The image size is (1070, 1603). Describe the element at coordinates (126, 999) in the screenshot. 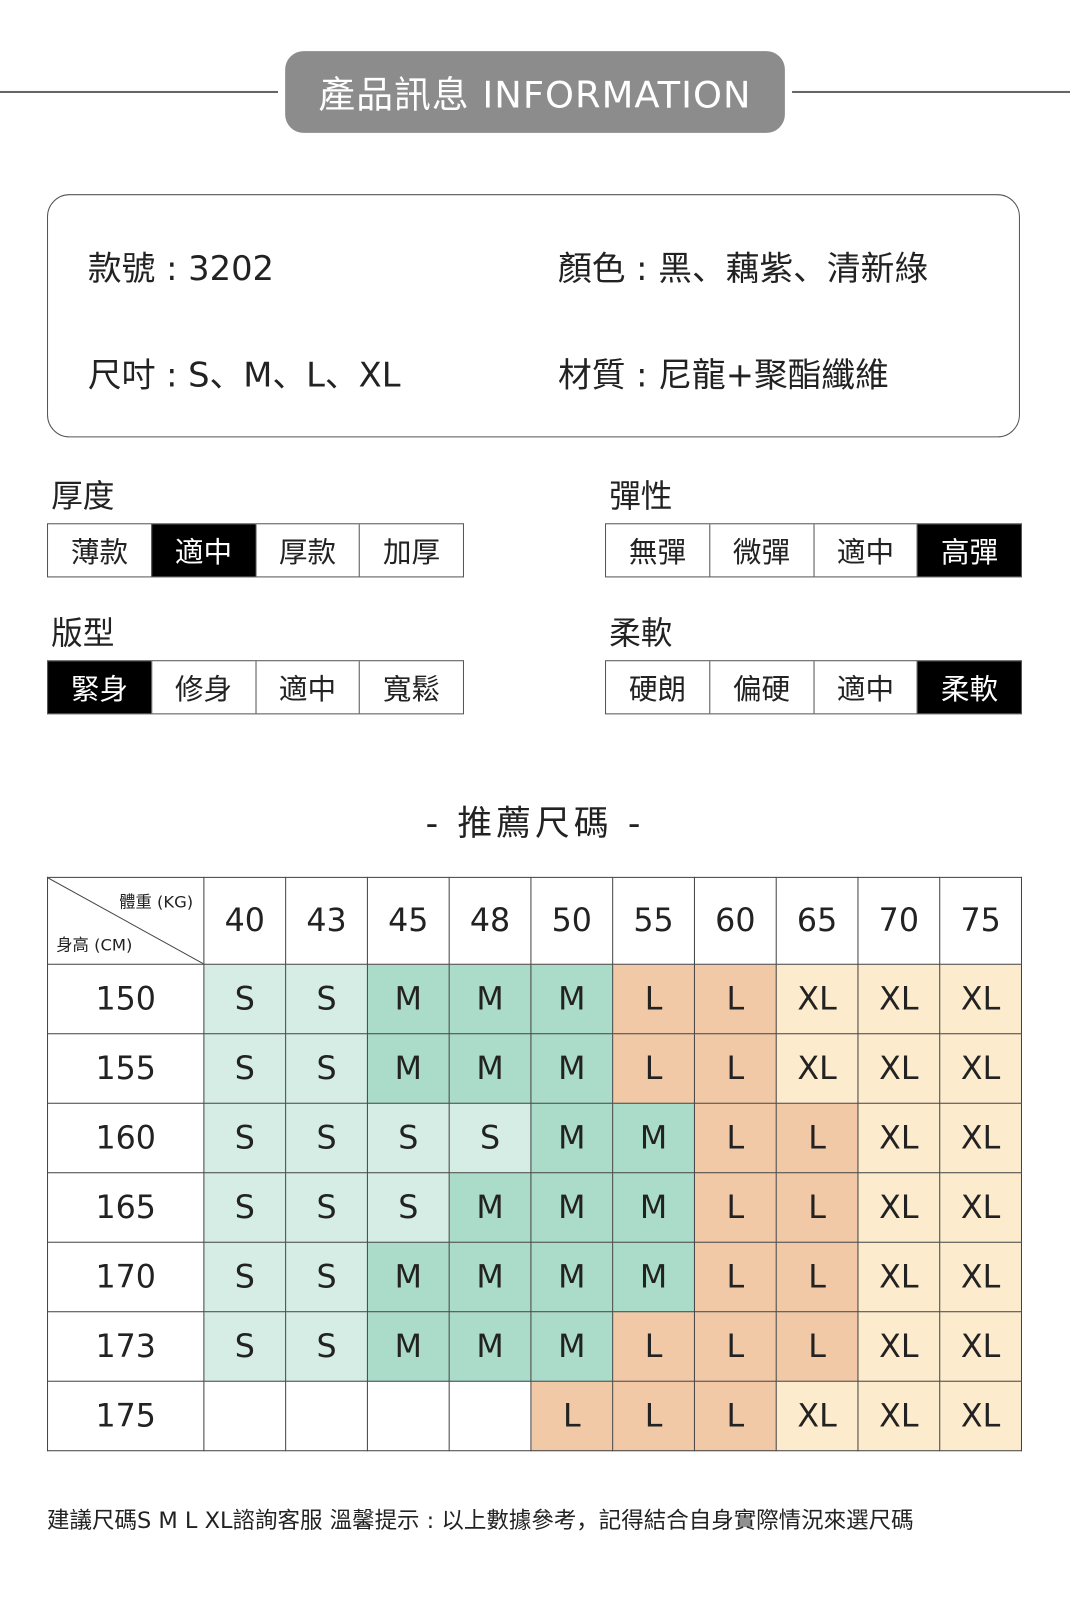

I see `height-cell: 150` at that location.